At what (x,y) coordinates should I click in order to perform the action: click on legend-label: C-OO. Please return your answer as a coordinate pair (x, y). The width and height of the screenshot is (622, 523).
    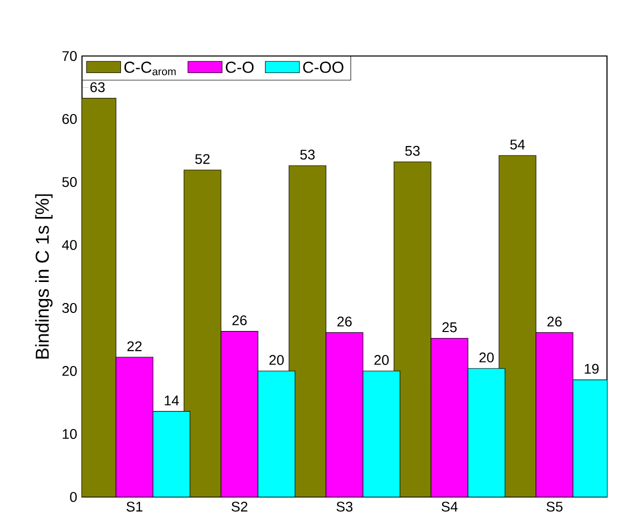
    Looking at the image, I should click on (323, 67).